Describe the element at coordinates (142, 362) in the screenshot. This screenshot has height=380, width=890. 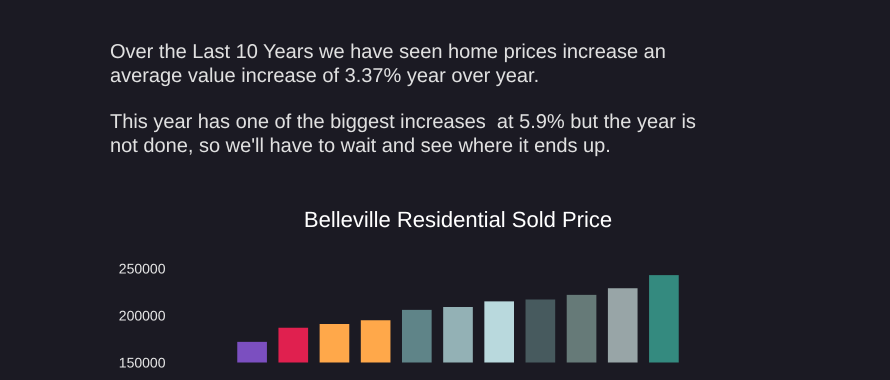
I see `y-tick-label: 150000` at that location.